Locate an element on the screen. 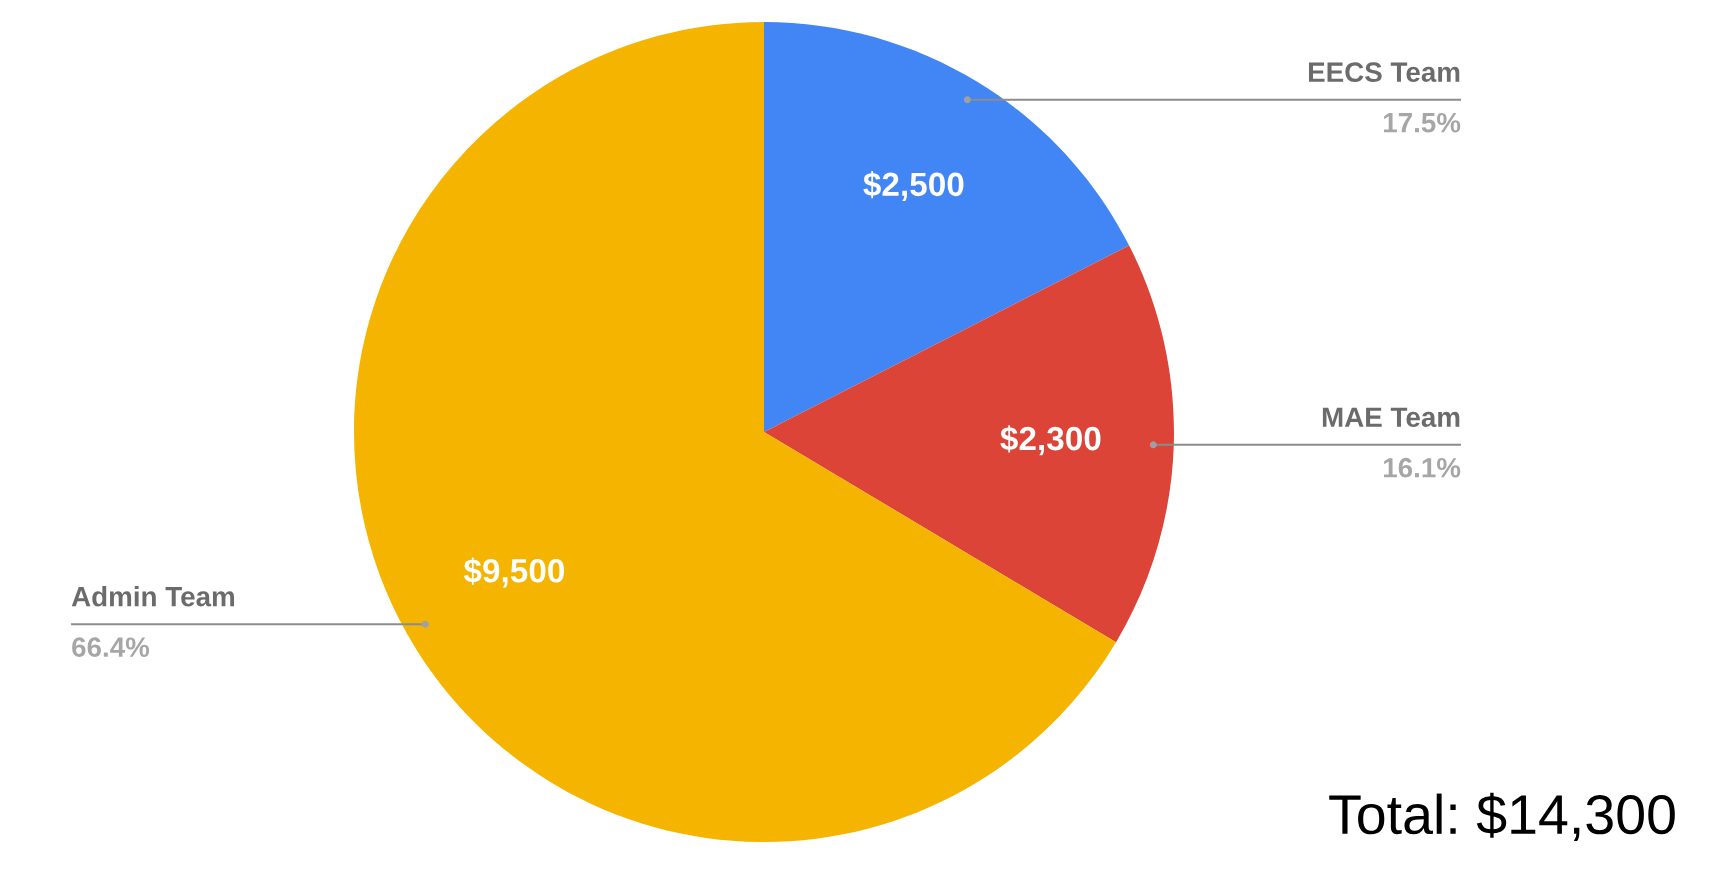 The width and height of the screenshot is (1736, 876). data-label: $2,300 is located at coordinates (1050, 440).